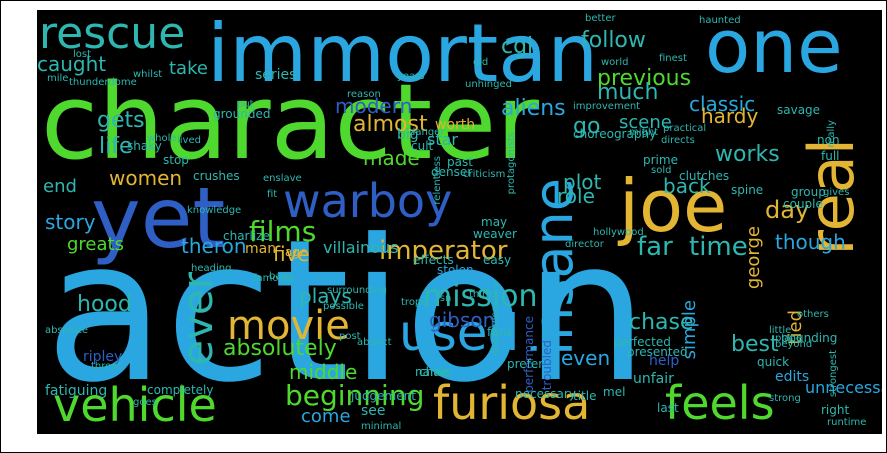 This screenshot has height=453, width=887. What do you see at coordinates (116, 146) in the screenshot?
I see `cloud-word: life` at bounding box center [116, 146].